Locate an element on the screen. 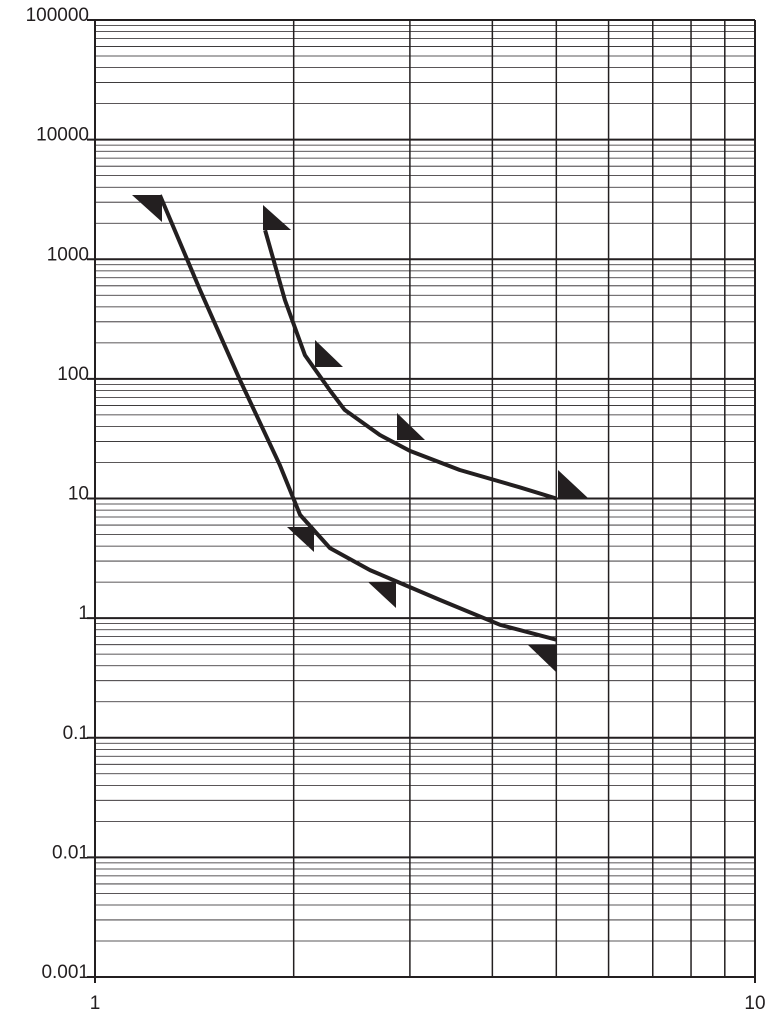 The image size is (774, 1021). y-tick-label: 0.1 is located at coordinates (76, 733).